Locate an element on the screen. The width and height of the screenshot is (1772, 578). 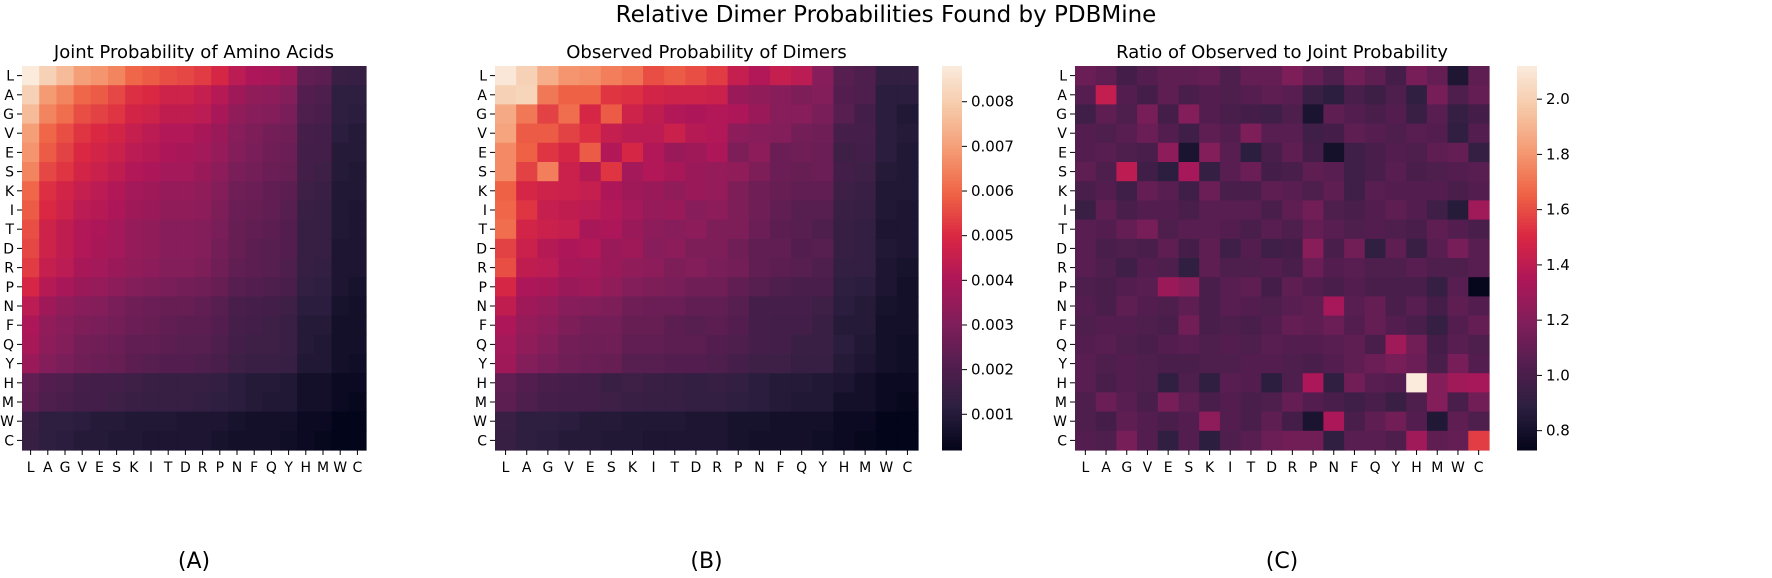
y-tick-label: C is located at coordinates (482, 441).